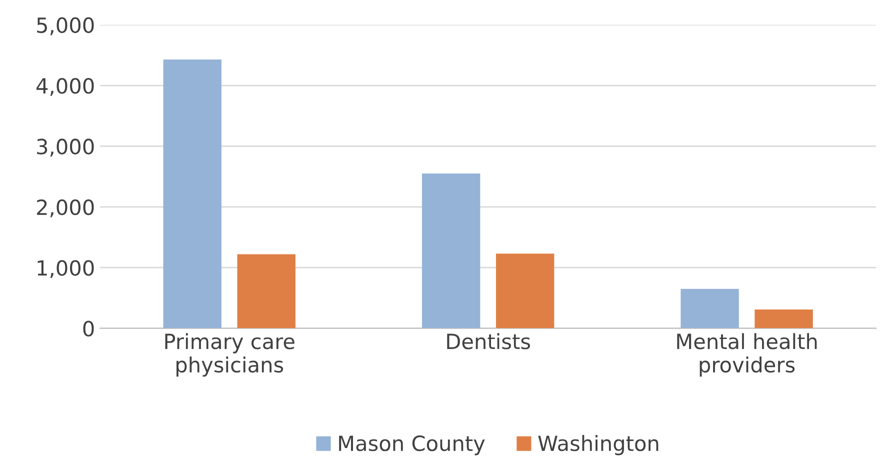 The width and height of the screenshot is (885, 469). I want to click on legend-label: Washington, so click(598, 445).